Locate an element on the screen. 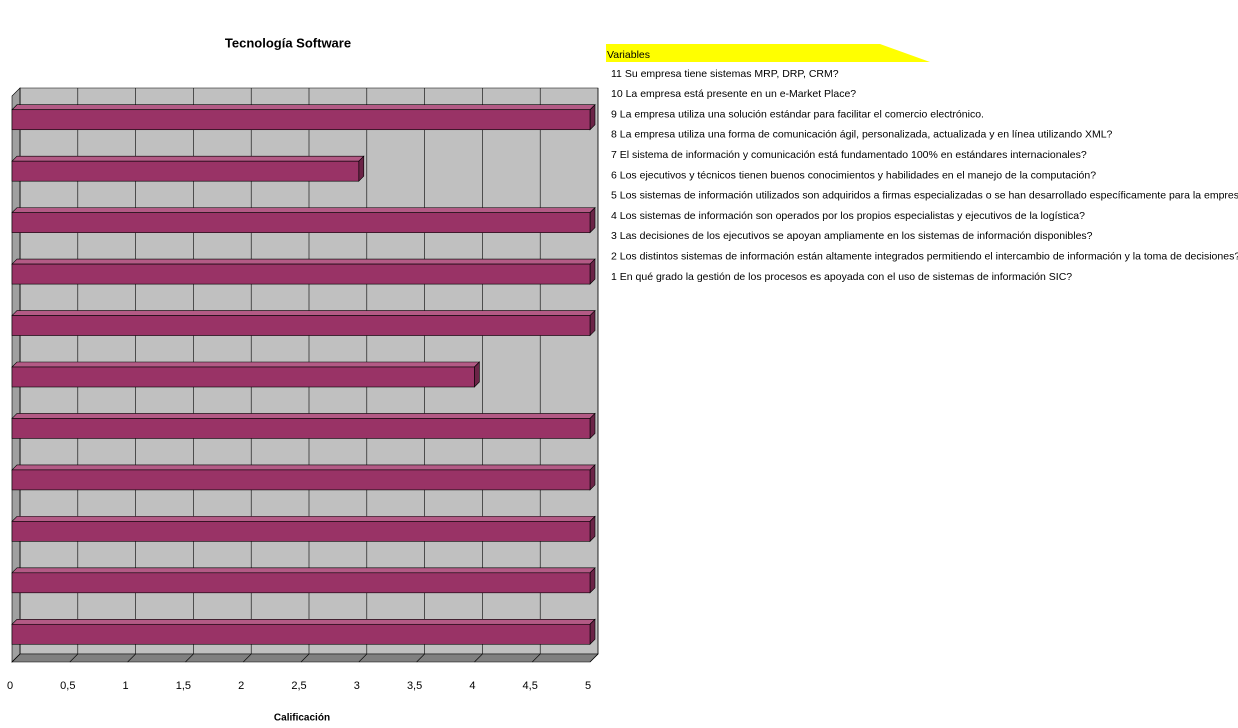 The height and width of the screenshot is (728, 1238). x-tick-label: 5 is located at coordinates (588, 686).